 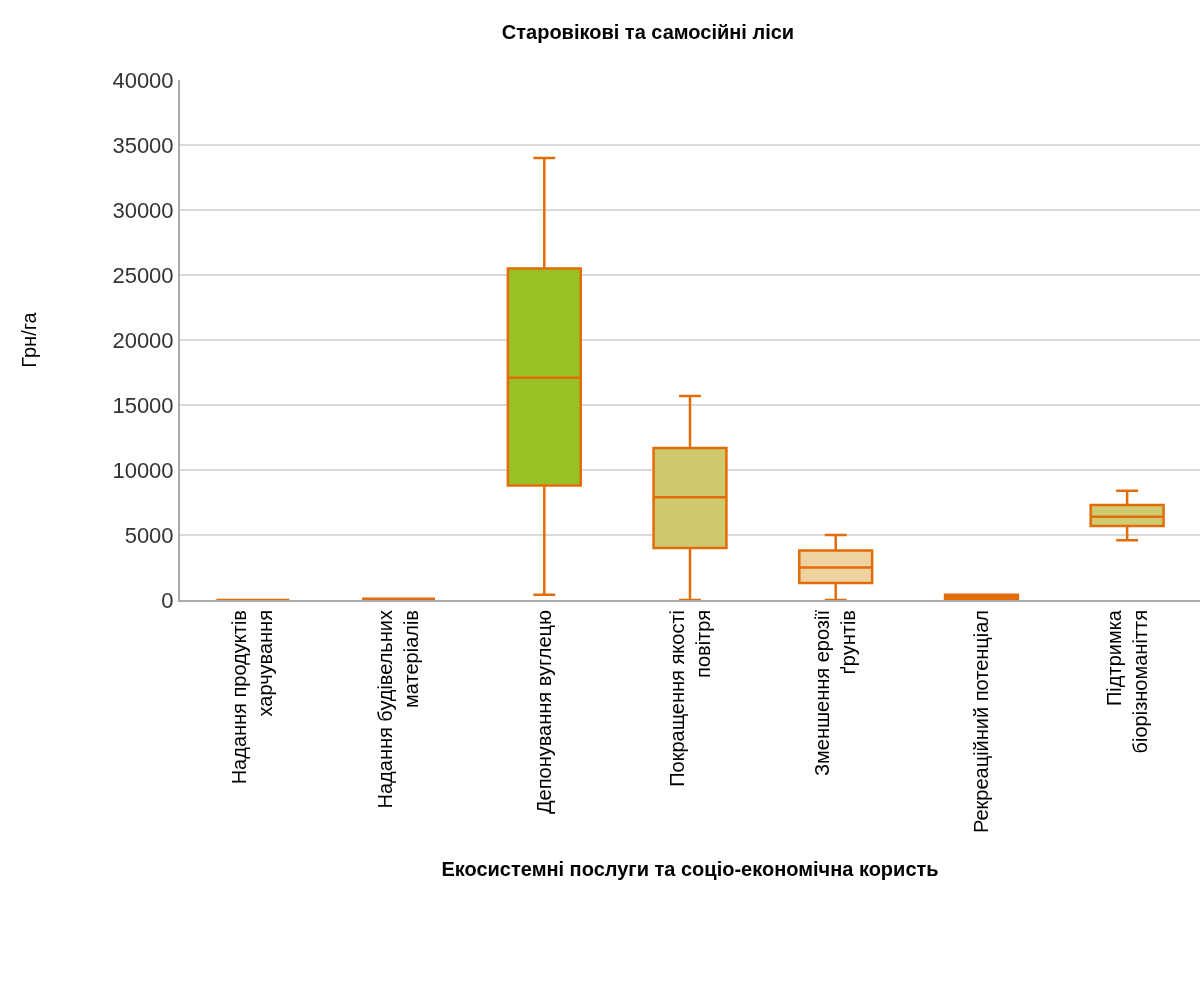 What do you see at coordinates (252, 697) in the screenshot?
I see `x-tick-label: Надання продуктів харчування` at bounding box center [252, 697].